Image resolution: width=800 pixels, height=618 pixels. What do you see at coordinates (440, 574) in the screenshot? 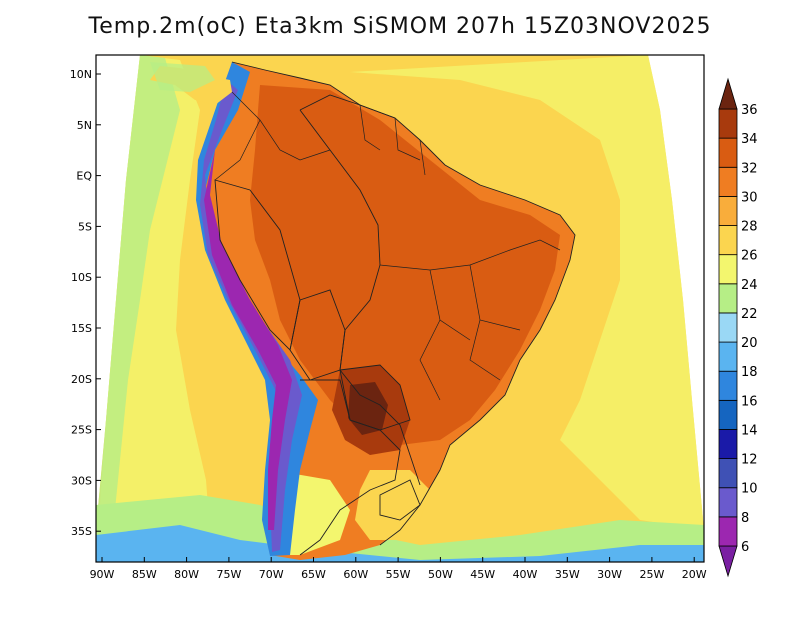
I see `lon-tick-label: 50W` at bounding box center [440, 574].